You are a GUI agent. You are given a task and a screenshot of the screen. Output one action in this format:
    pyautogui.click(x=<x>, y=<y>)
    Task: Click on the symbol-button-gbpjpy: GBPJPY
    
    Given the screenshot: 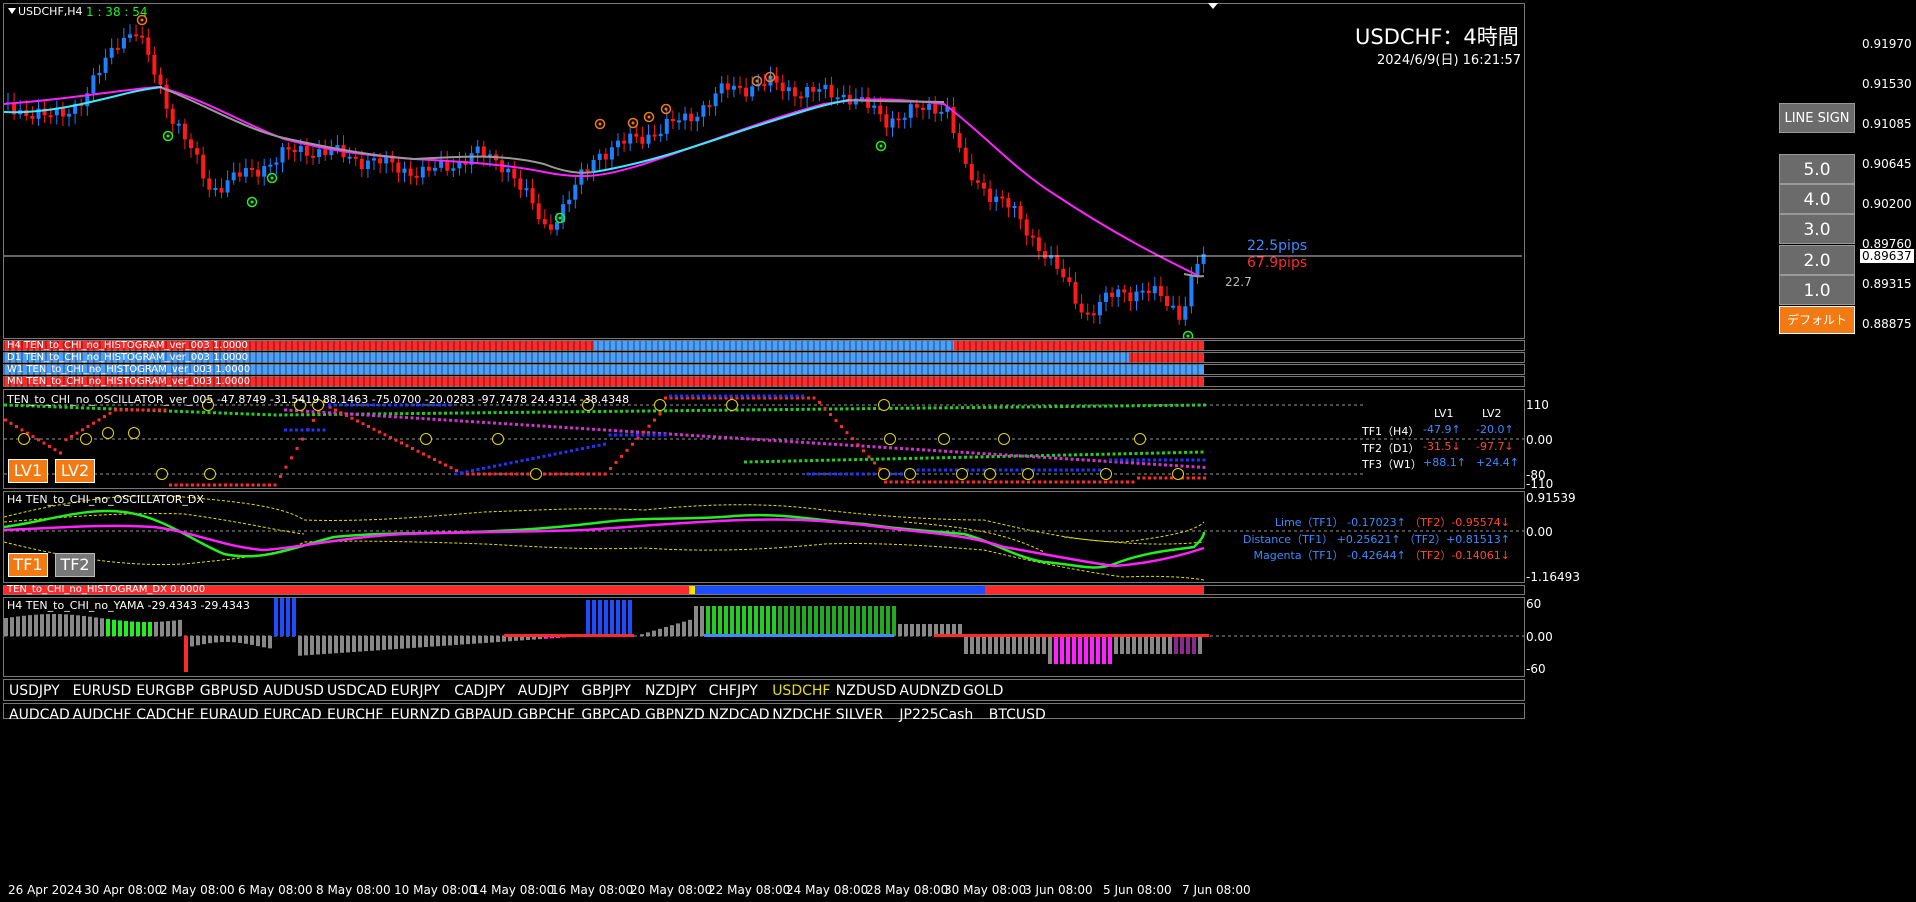 What is the action you would take?
    pyautogui.click(x=606, y=691)
    